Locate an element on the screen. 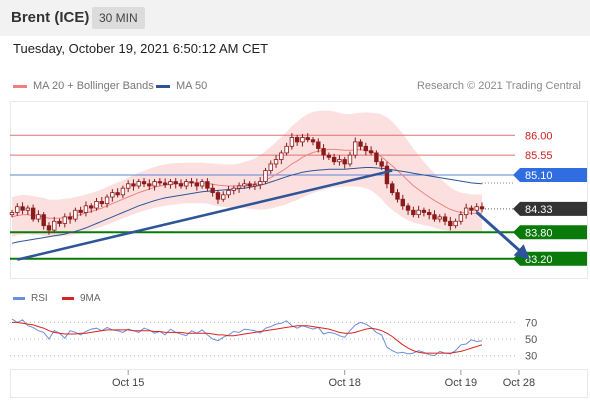  pivot-label: 85.10 is located at coordinates (539, 176).